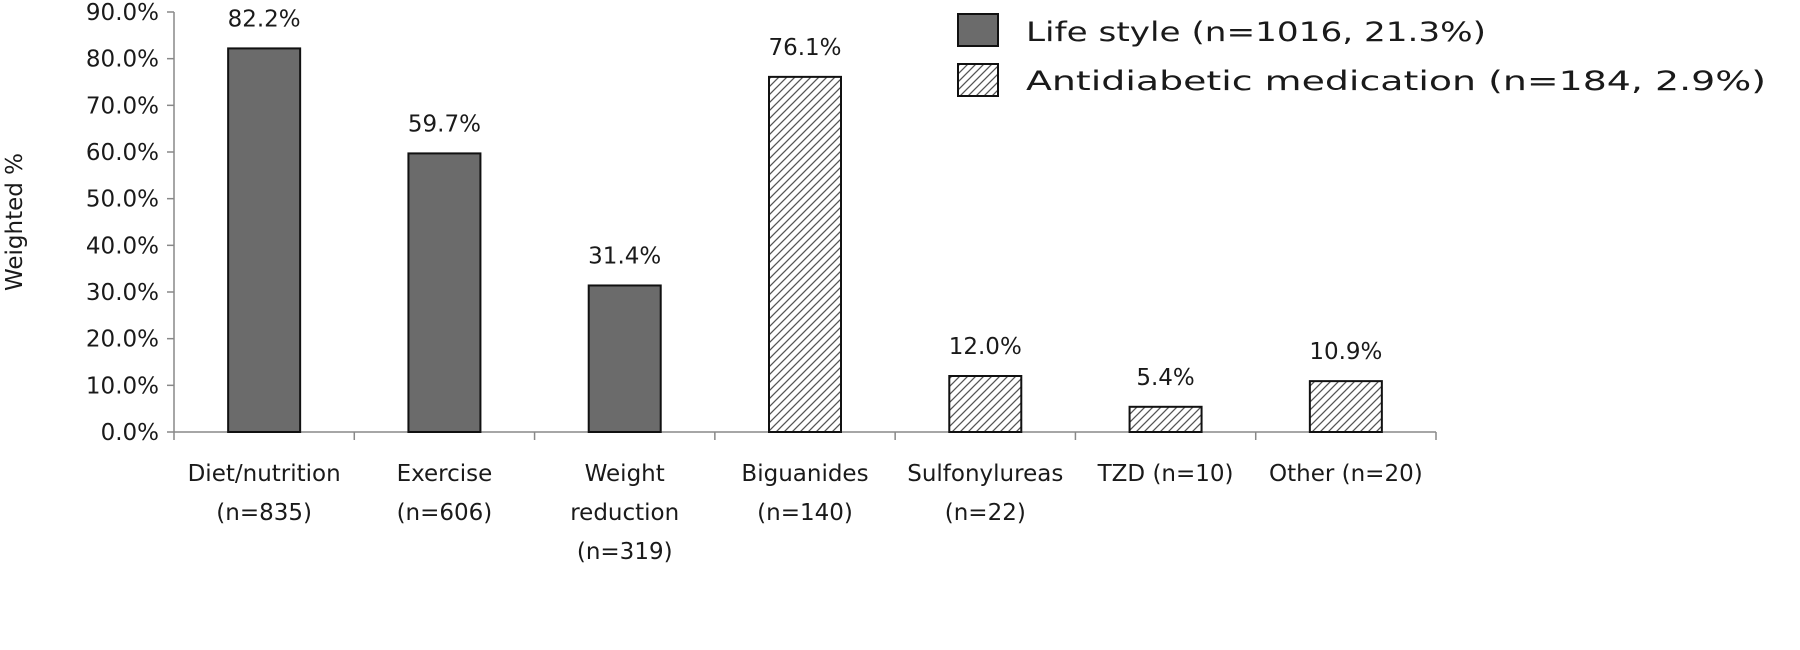 This screenshot has height=650, width=1800. Describe the element at coordinates (804, 493) in the screenshot. I see `x-tick-label: Biguanides (n=140)` at that location.